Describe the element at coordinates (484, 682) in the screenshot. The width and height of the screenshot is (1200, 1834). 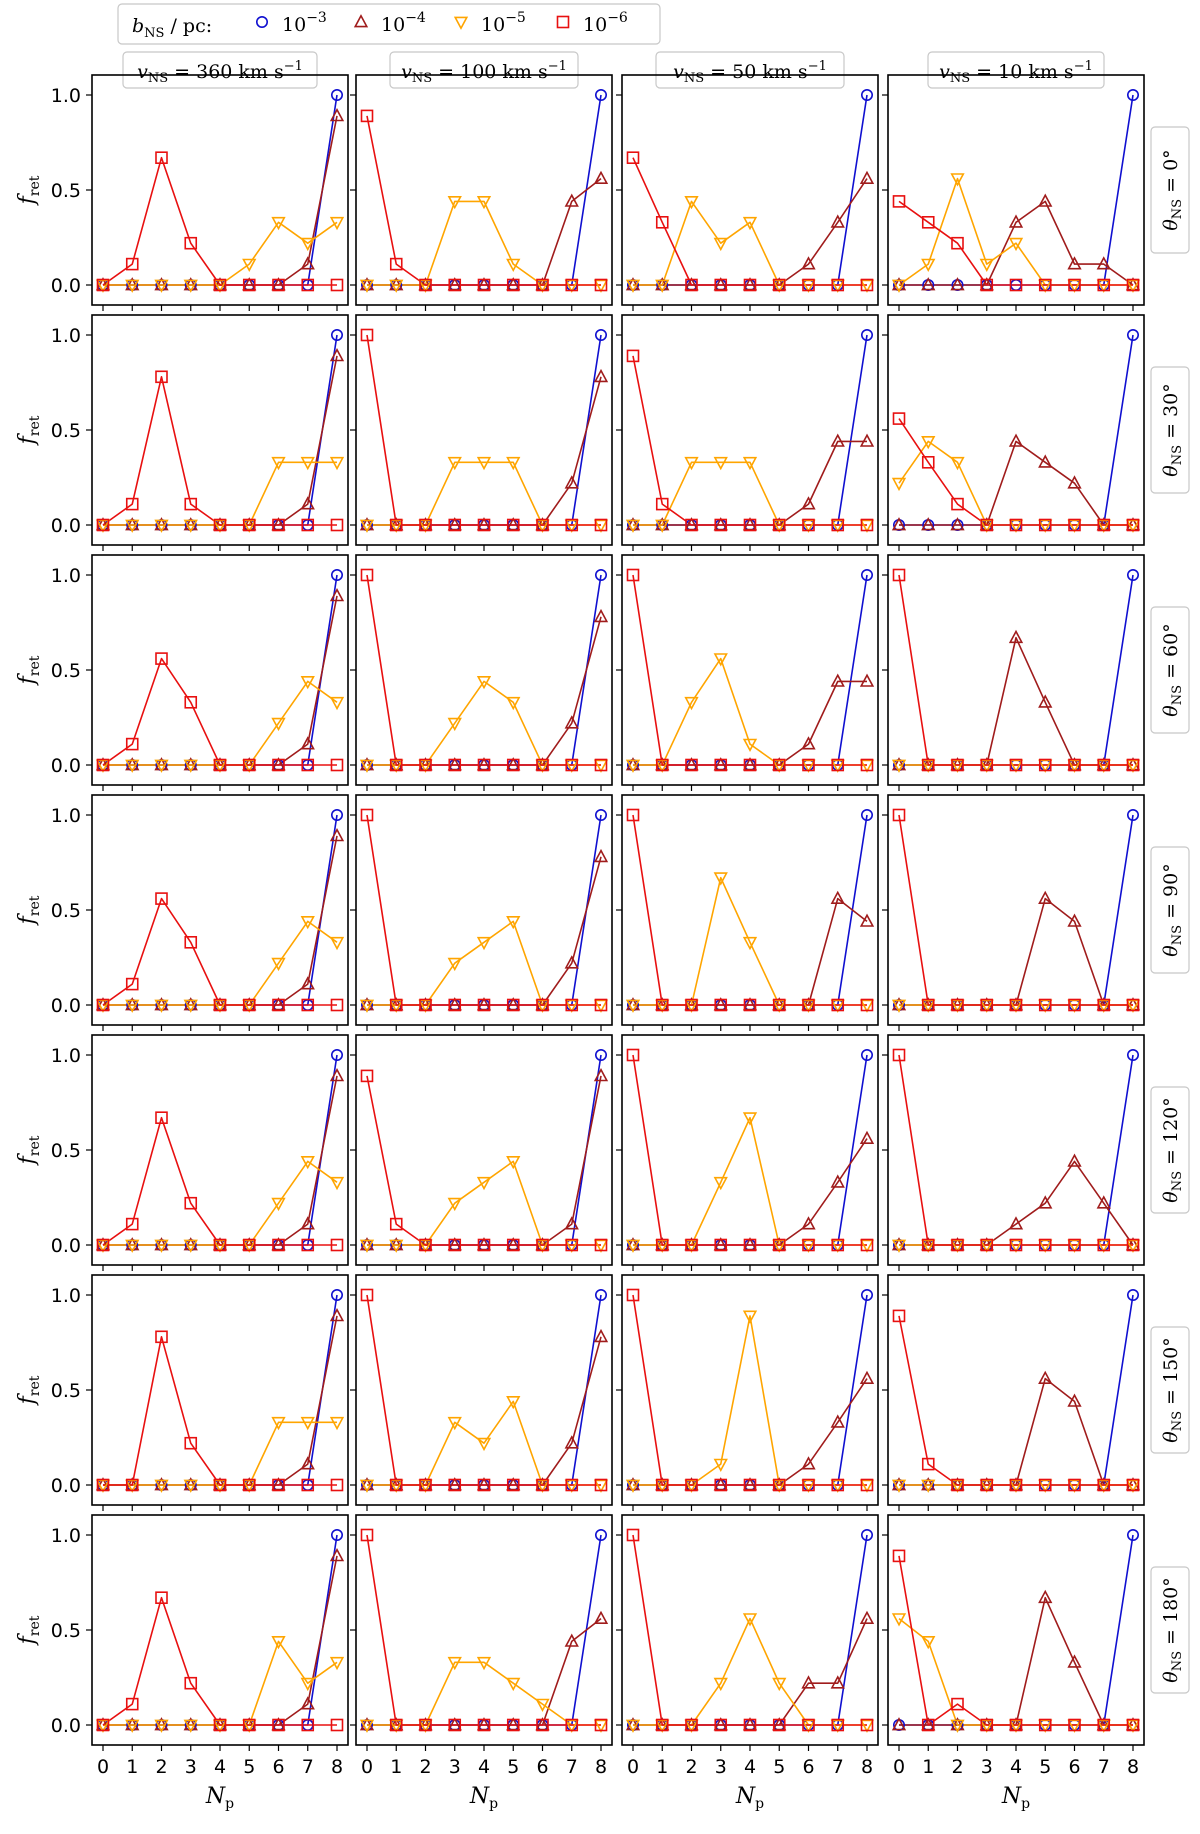
I see `point-s2-x4` at that location.